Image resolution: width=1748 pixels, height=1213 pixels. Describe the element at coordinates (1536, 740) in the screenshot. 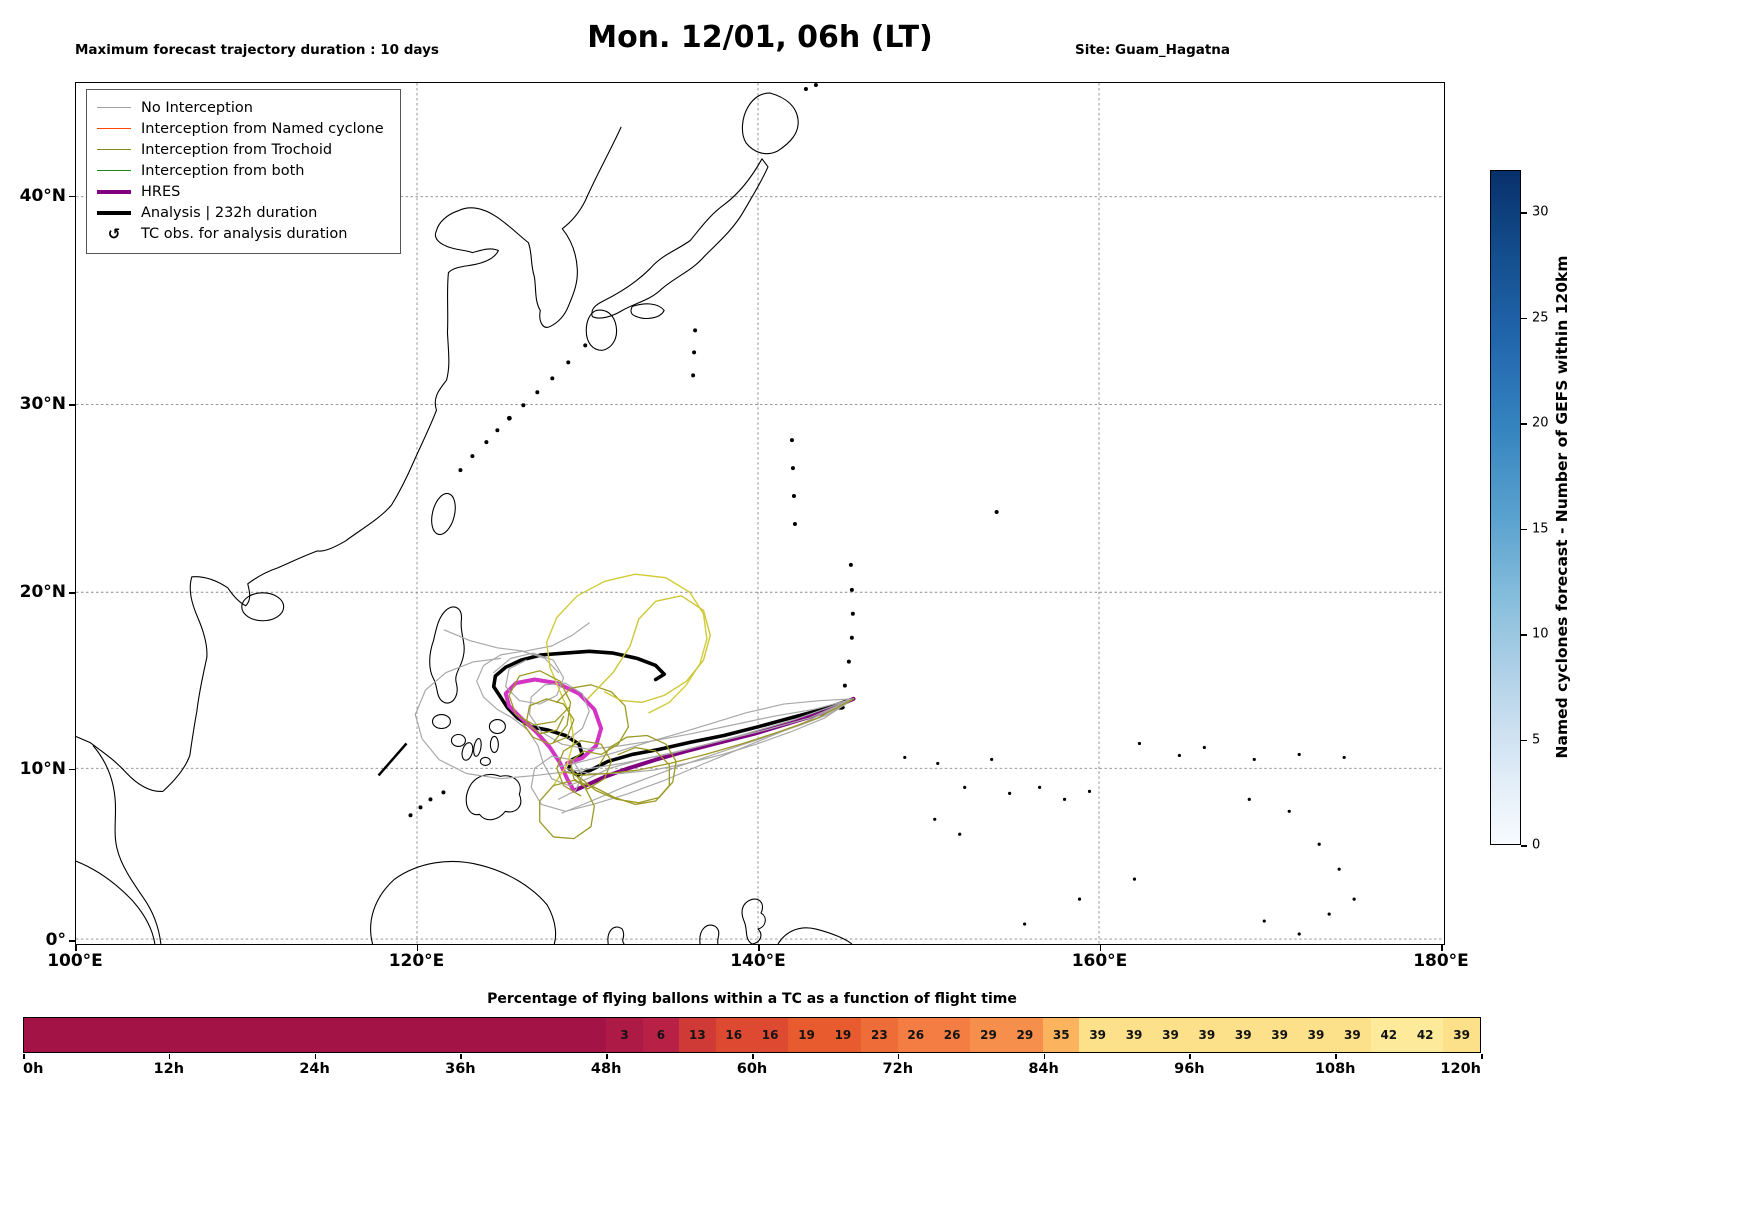

I see `colorbar-tick-label: 5` at that location.